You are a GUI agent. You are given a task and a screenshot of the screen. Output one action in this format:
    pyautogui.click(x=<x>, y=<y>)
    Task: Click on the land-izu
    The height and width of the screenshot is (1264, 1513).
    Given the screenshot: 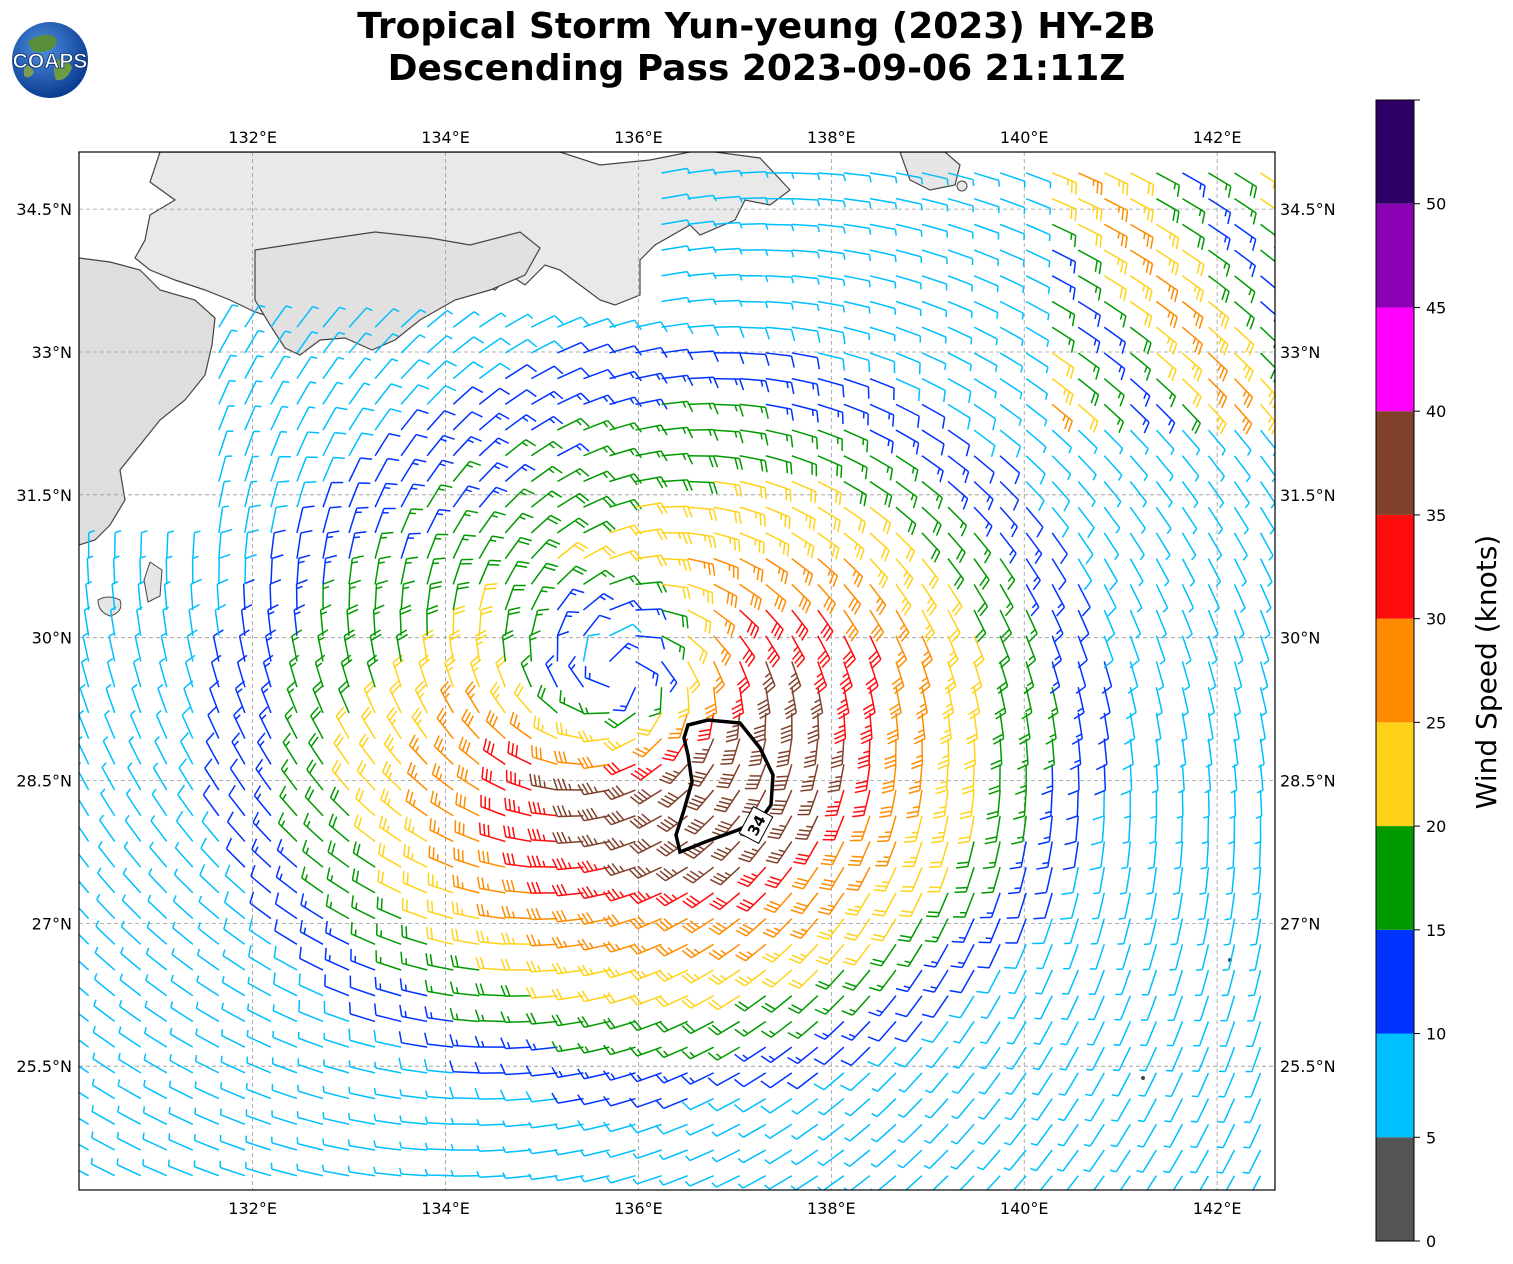 What is the action you would take?
    pyautogui.click(x=930, y=171)
    